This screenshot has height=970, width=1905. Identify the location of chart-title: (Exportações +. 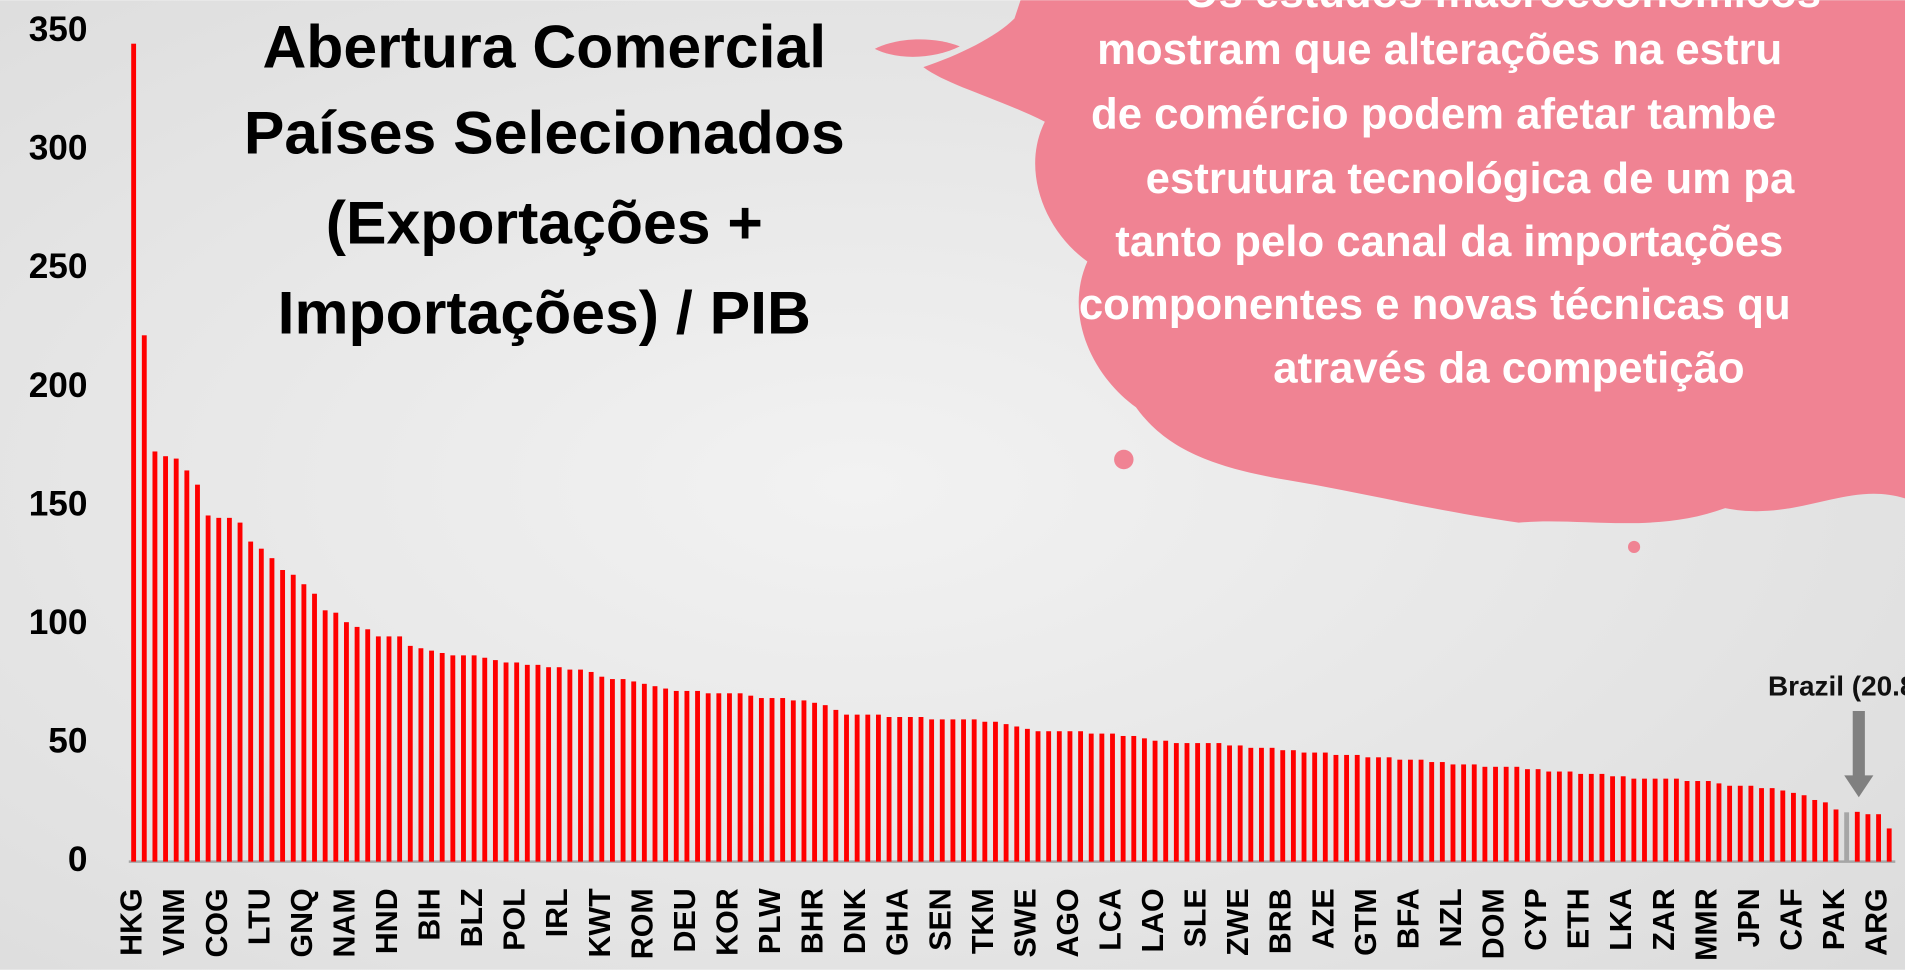
(544, 222).